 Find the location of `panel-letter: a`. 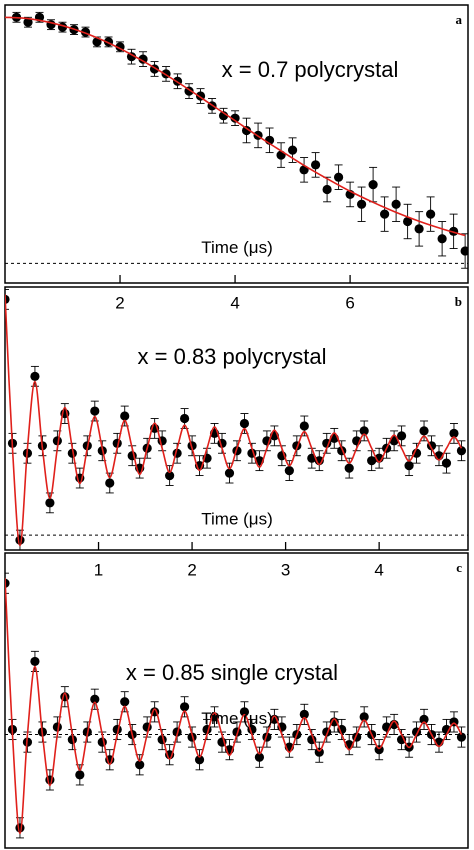

panel-letter: a is located at coordinates (459, 19).